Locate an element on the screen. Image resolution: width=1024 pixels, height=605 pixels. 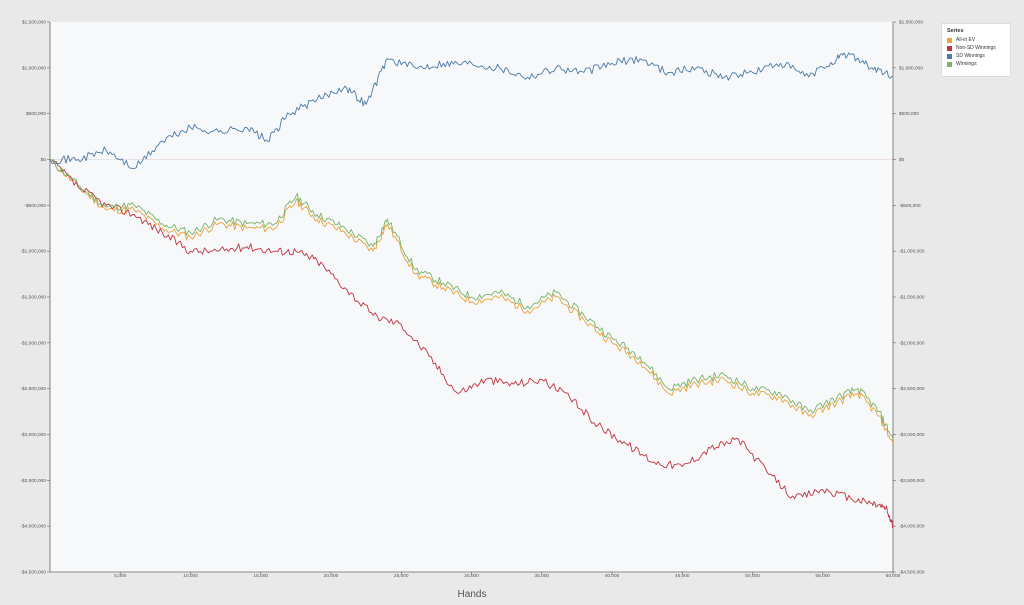
x-tick-label: 30,000 is located at coordinates (471, 576).